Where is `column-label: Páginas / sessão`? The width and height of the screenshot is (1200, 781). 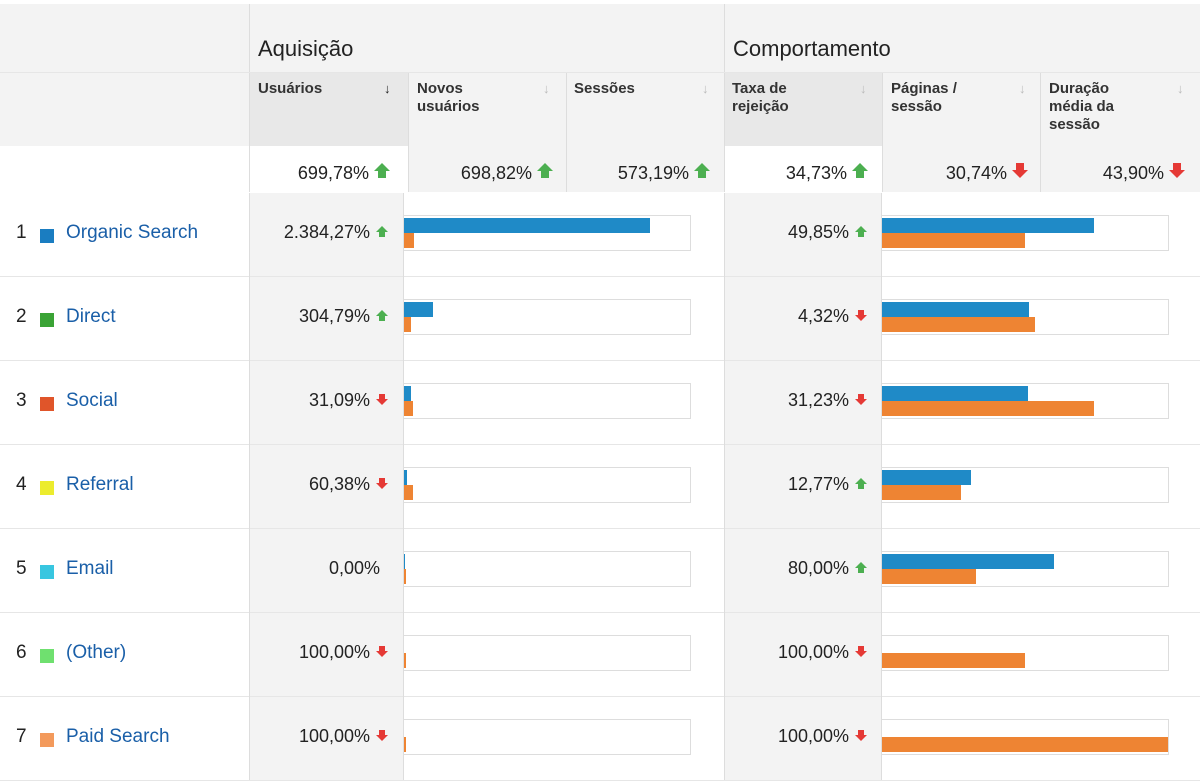 column-label: Páginas / sessão is located at coordinates (924, 97).